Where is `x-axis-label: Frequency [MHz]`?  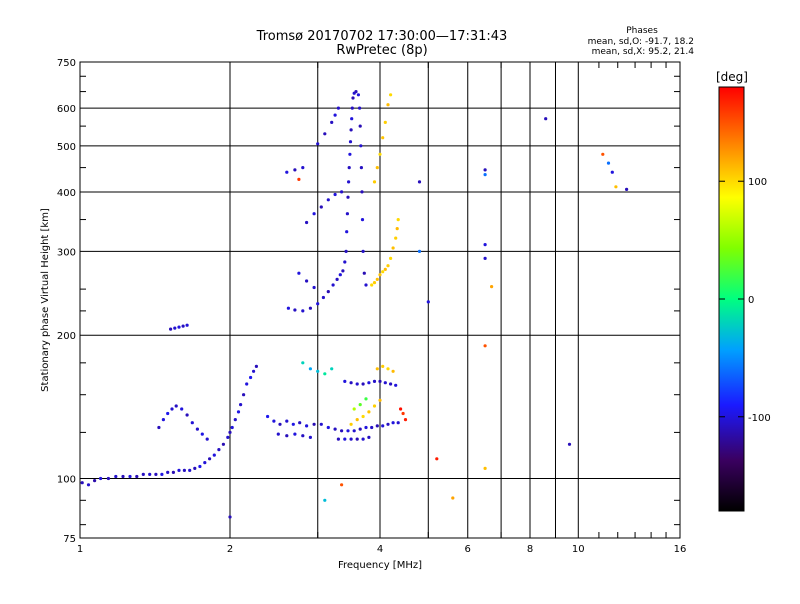
x-axis-label: Frequency [MHz] is located at coordinates (380, 565).